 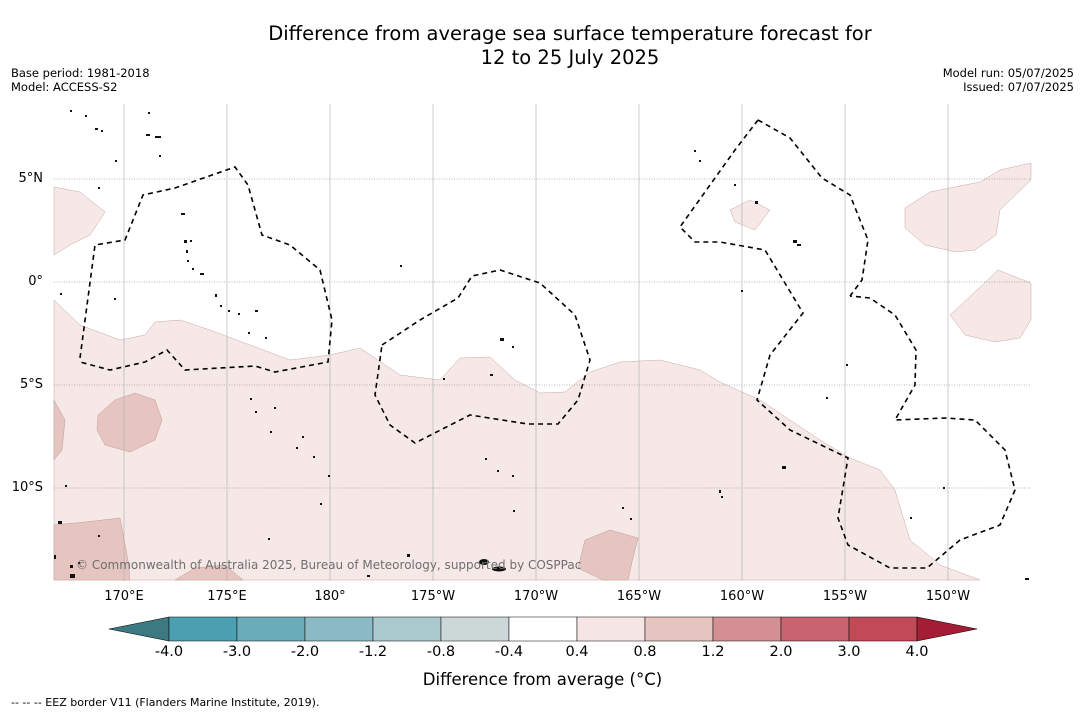 What do you see at coordinates (237, 652) in the screenshot?
I see `colorbar-tick: -3.0` at bounding box center [237, 652].